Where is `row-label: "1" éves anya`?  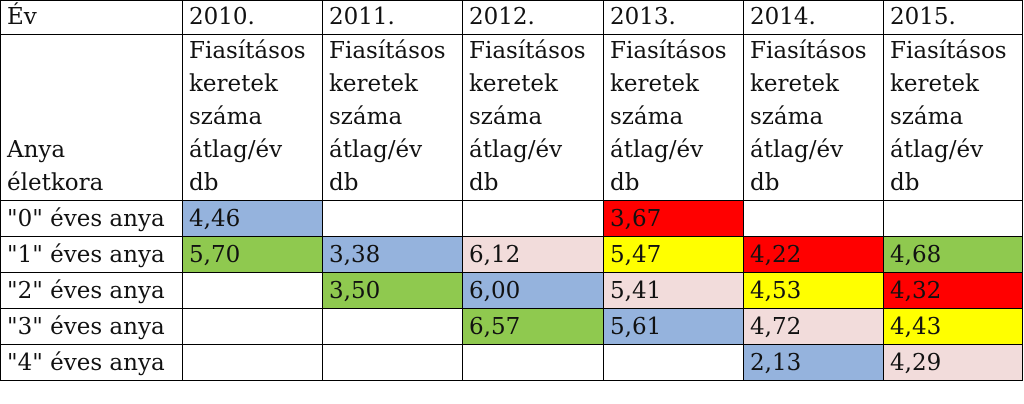 row-label: "1" éves anya is located at coordinates (91, 254).